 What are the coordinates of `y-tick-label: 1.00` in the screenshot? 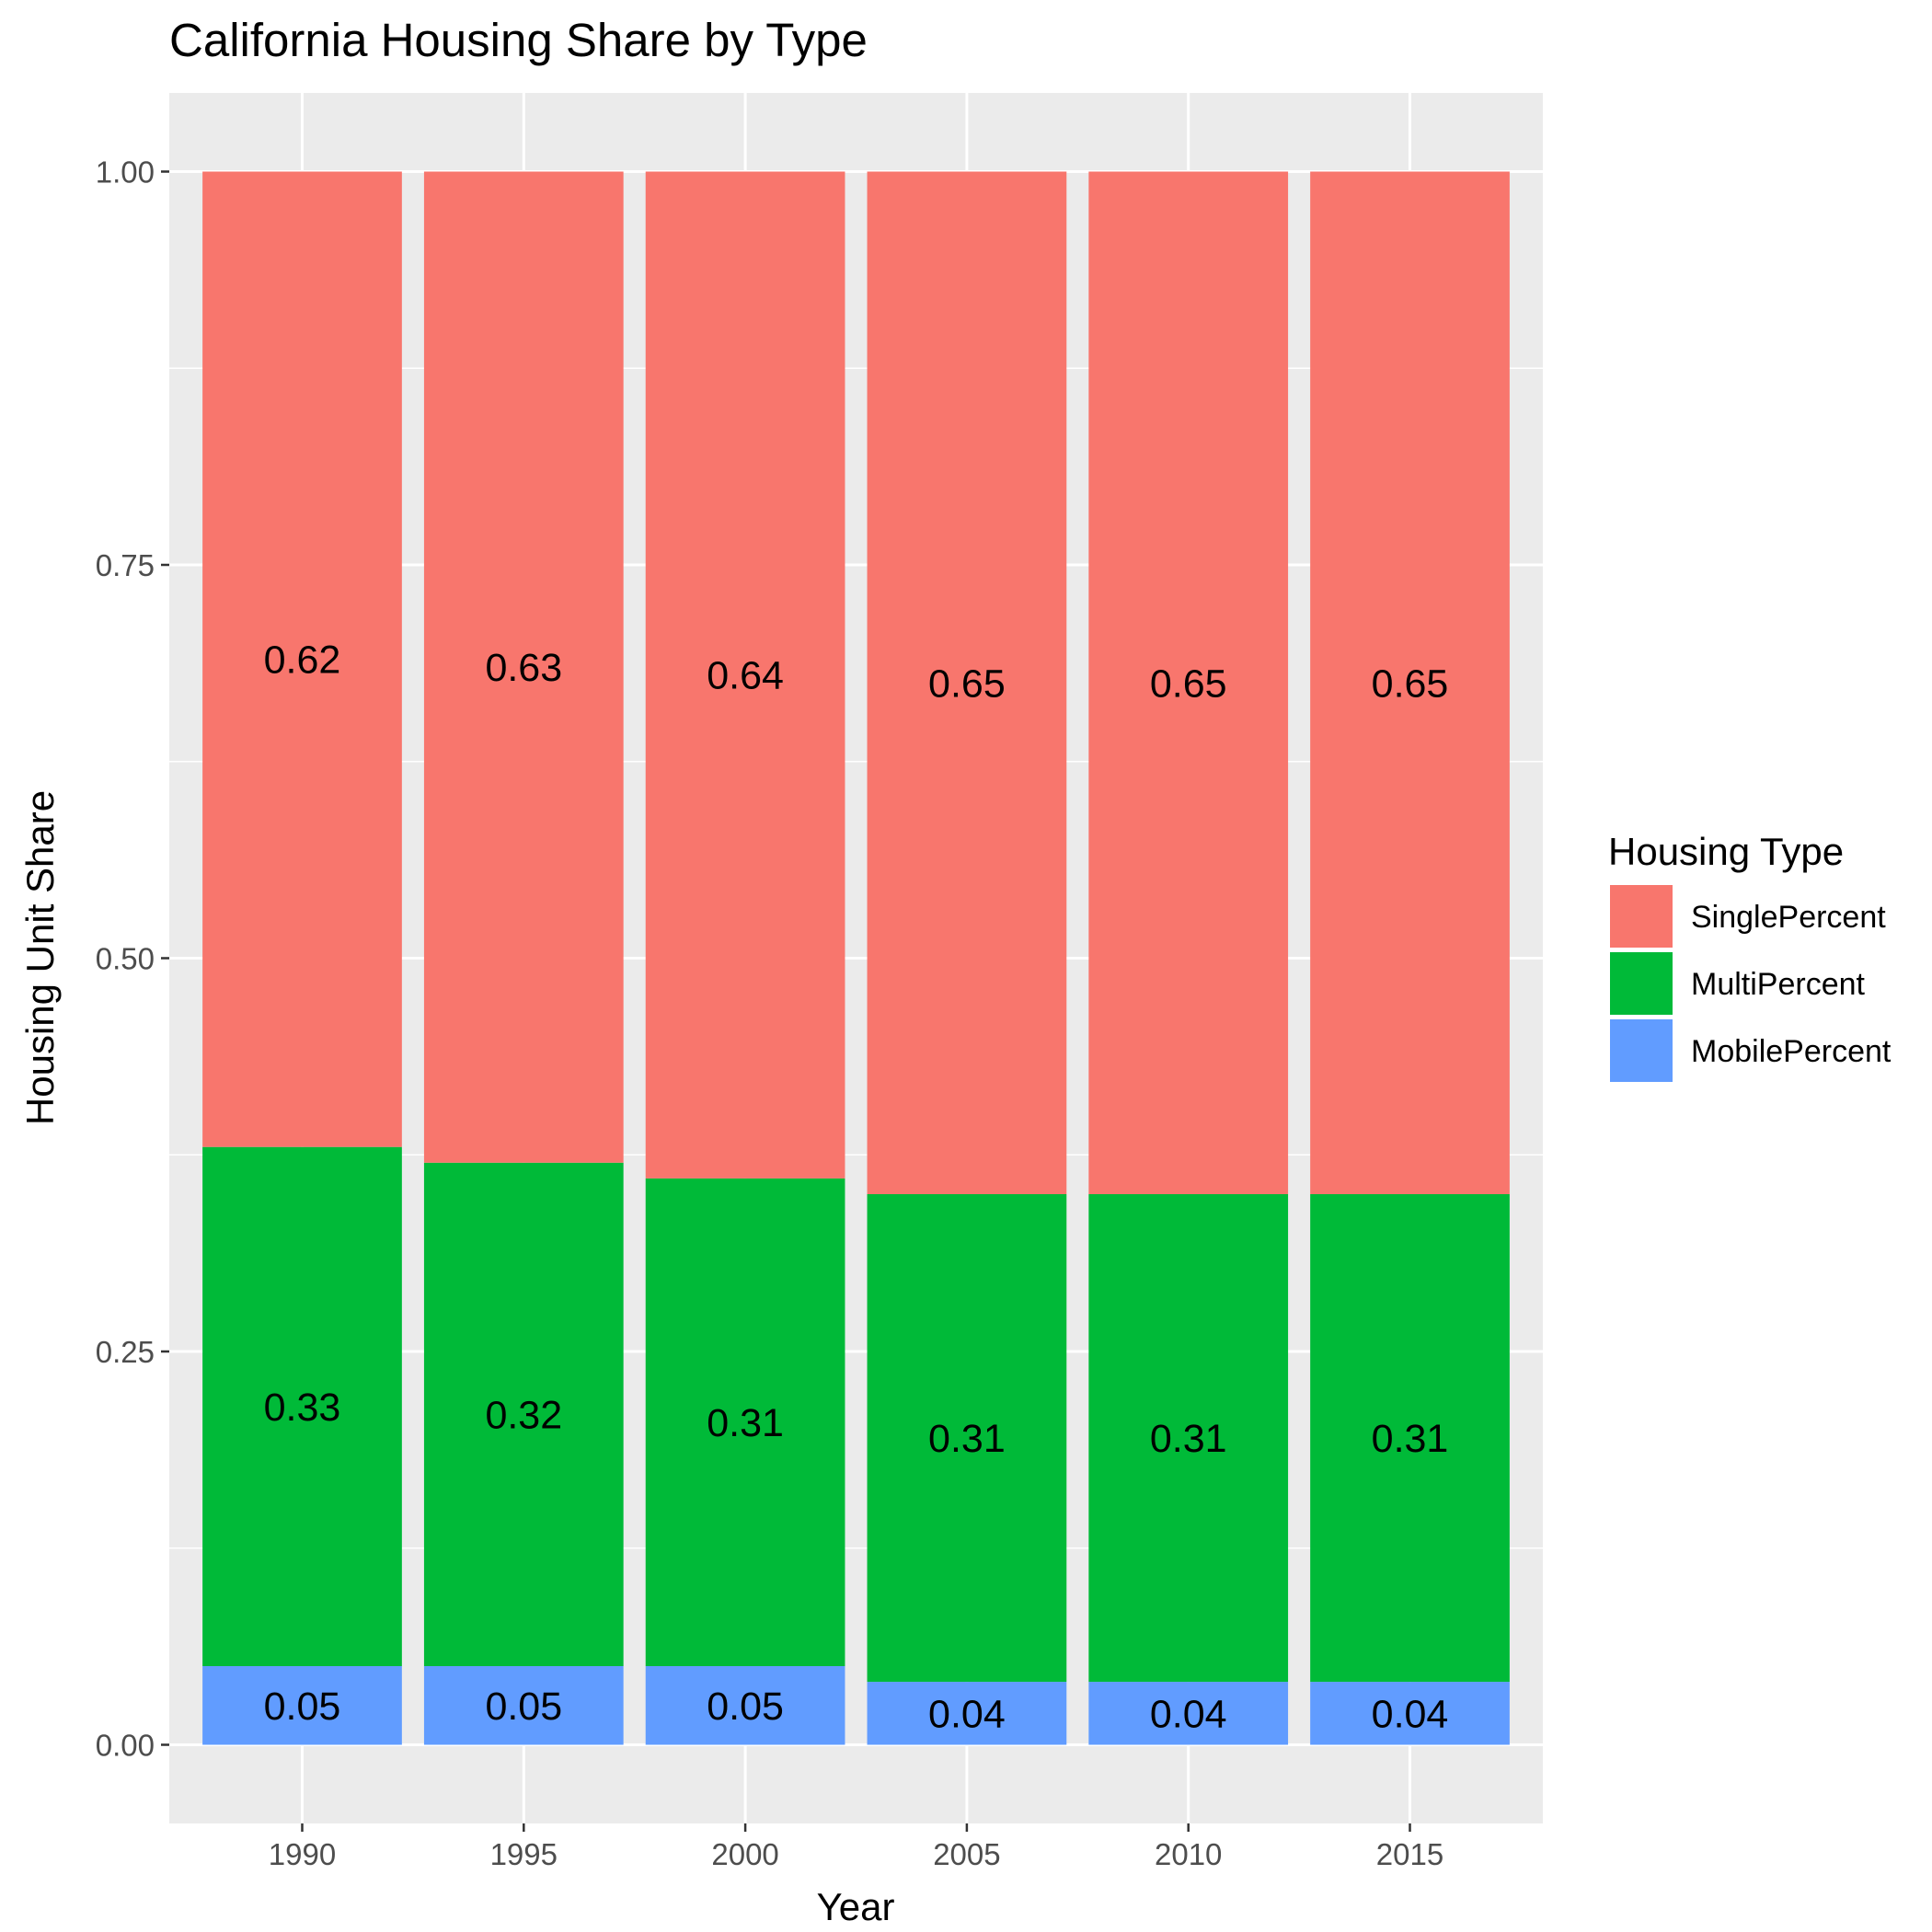 It's located at (126, 172).